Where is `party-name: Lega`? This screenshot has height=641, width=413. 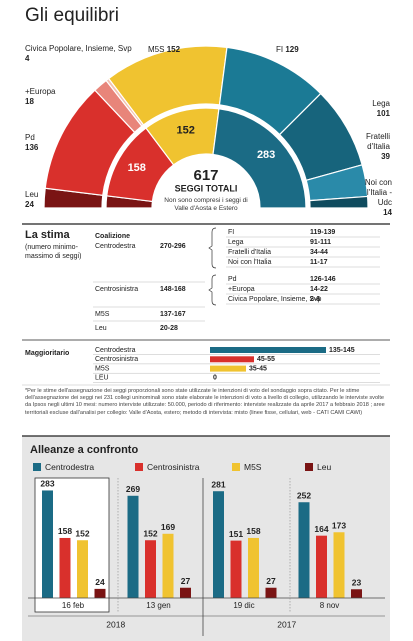
party-name: Lega is located at coordinates (236, 242).